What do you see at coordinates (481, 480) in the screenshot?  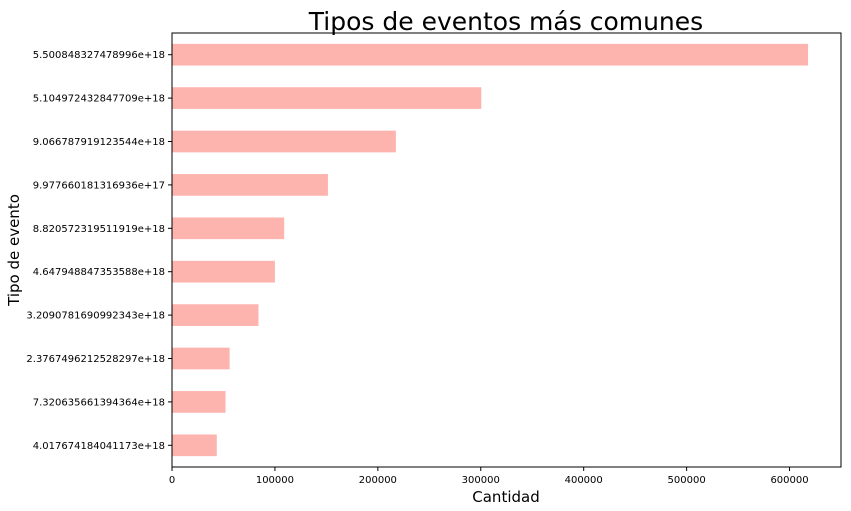 I see `x-tick-label: 300000` at bounding box center [481, 480].